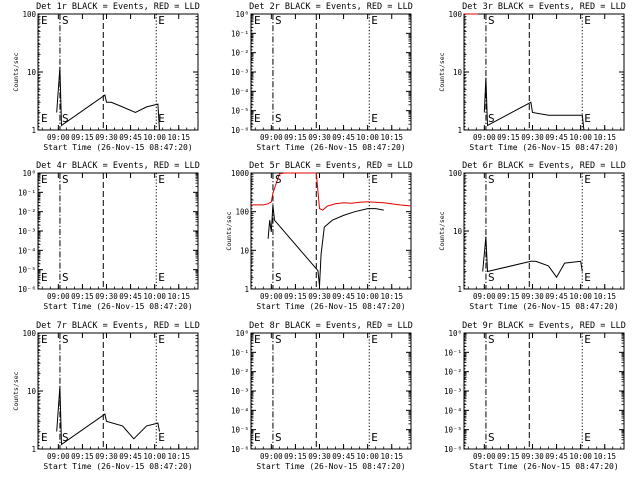 The width and height of the screenshot is (640, 480). Describe the element at coordinates (544, 166) in the screenshot. I see `panel-title: Det 6r BLACK = Events, RED = LLD` at that location.